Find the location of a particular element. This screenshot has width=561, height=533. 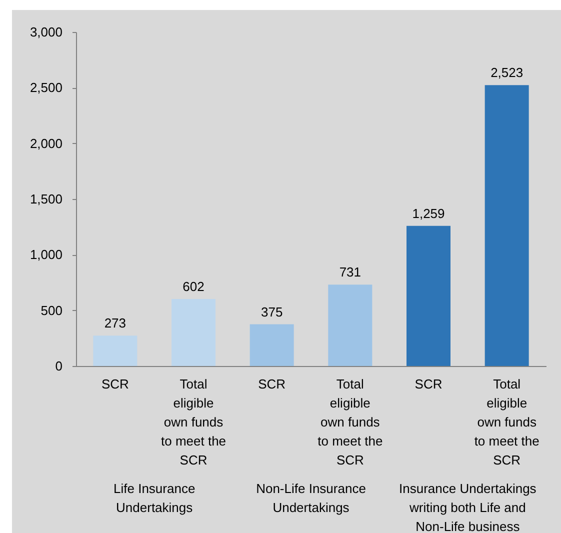

y-tick-label: 2,000 is located at coordinates (46, 143).